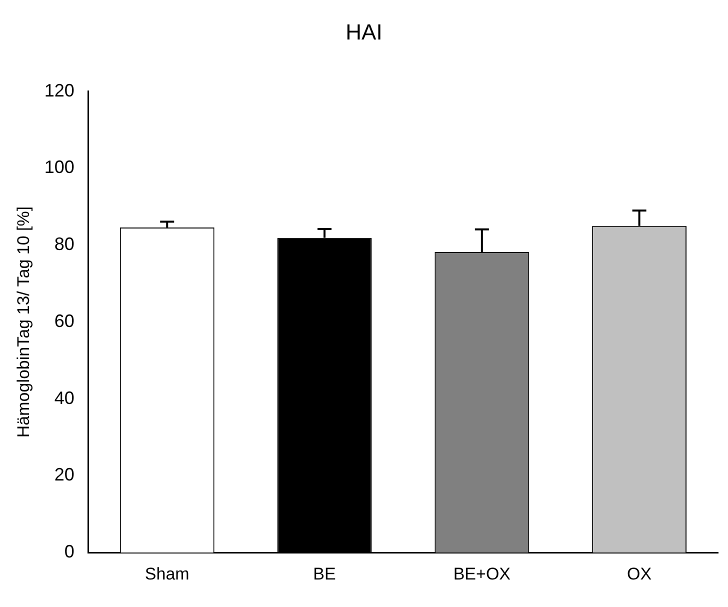  Describe the element at coordinates (69, 552) in the screenshot. I see `y-tick-label: 0` at that location.